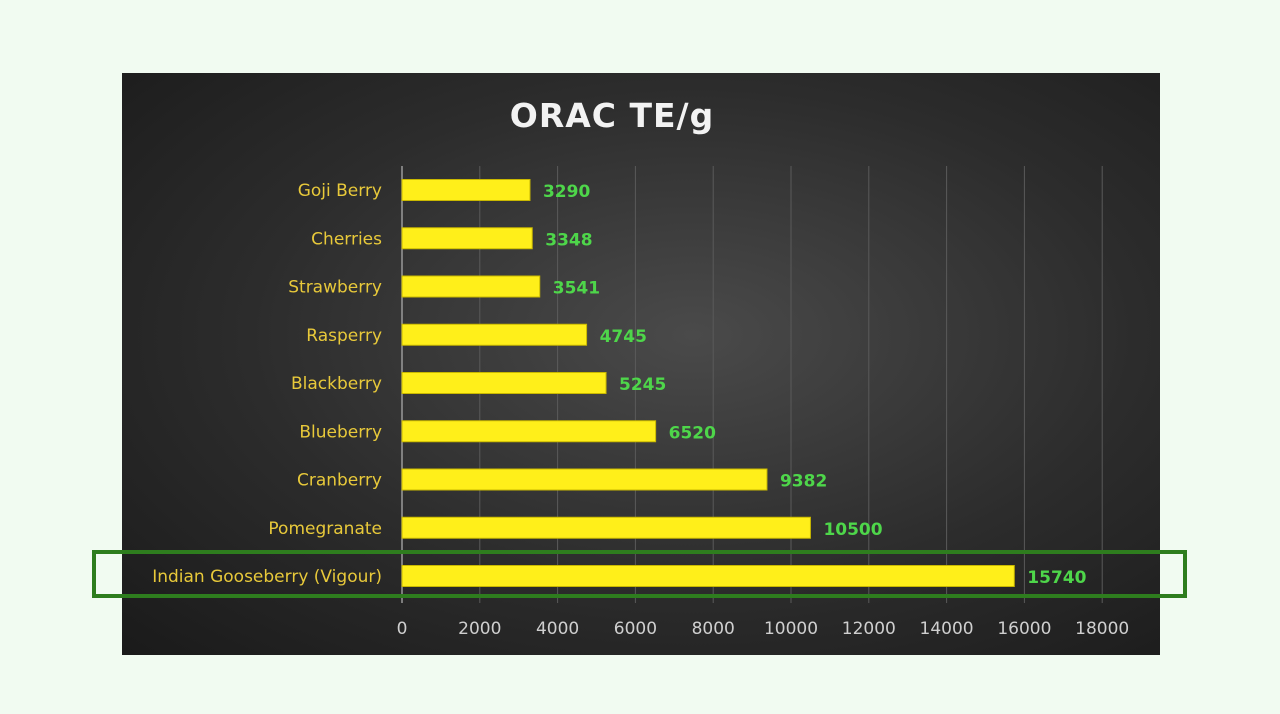 This screenshot has width=1280, height=714. Describe the element at coordinates (1024, 629) in the screenshot. I see `x-tick-label: 16000` at that location.